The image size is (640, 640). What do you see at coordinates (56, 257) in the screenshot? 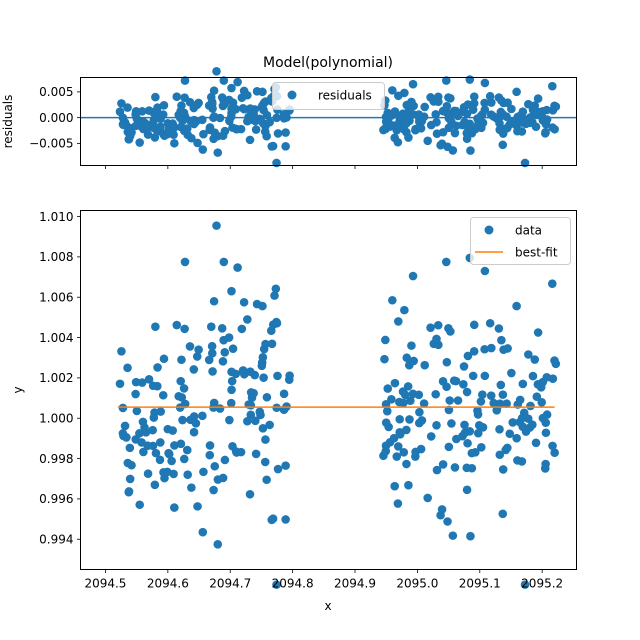
I see `y-tick-label: 1.008` at bounding box center [56, 257].